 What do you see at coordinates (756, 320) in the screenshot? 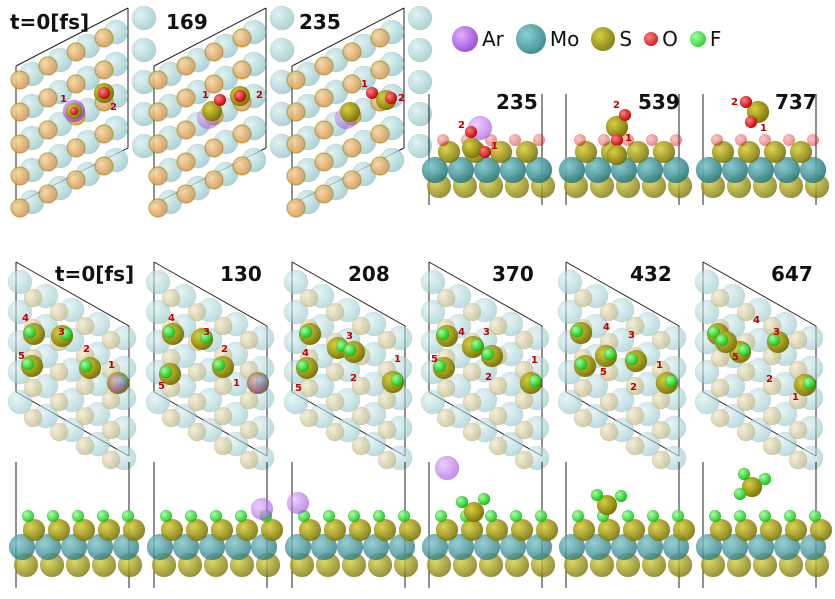
I see `atom-index-b5-4: 4` at bounding box center [756, 320].